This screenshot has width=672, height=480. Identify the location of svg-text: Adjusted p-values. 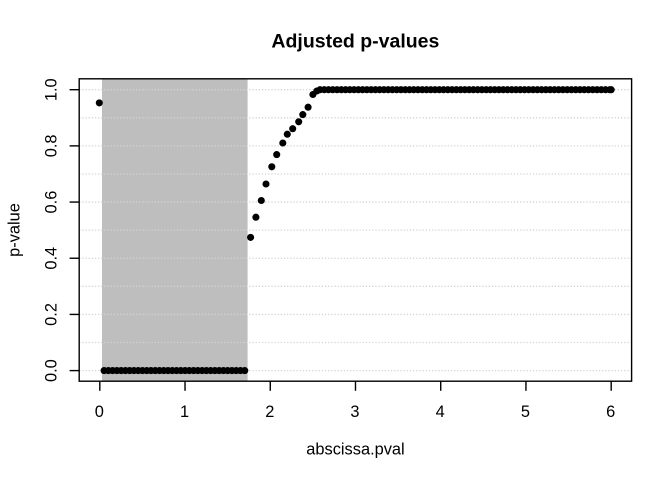
(355, 41).